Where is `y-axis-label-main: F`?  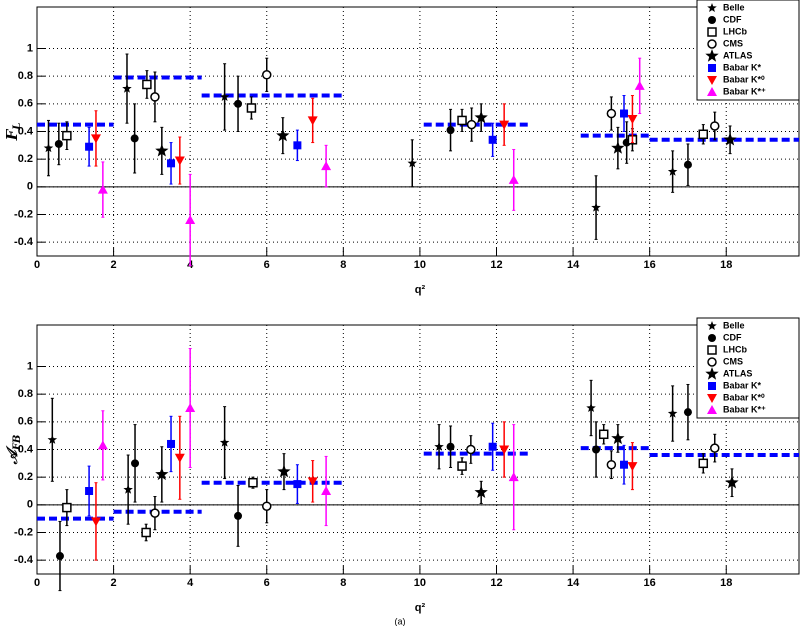
y-axis-label-main: F is located at coordinates (12, 134).